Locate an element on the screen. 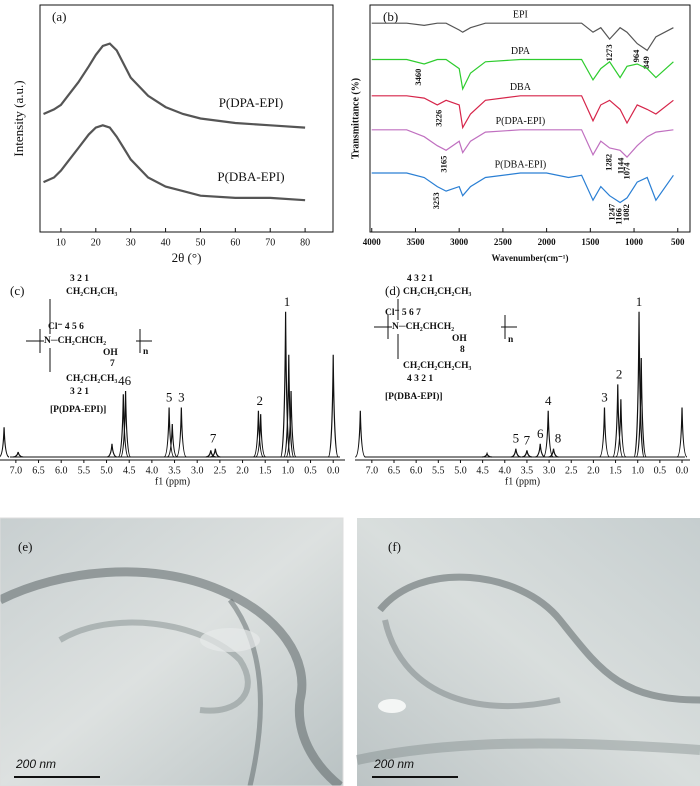  peak-label: 1282 is located at coordinates (608, 162).